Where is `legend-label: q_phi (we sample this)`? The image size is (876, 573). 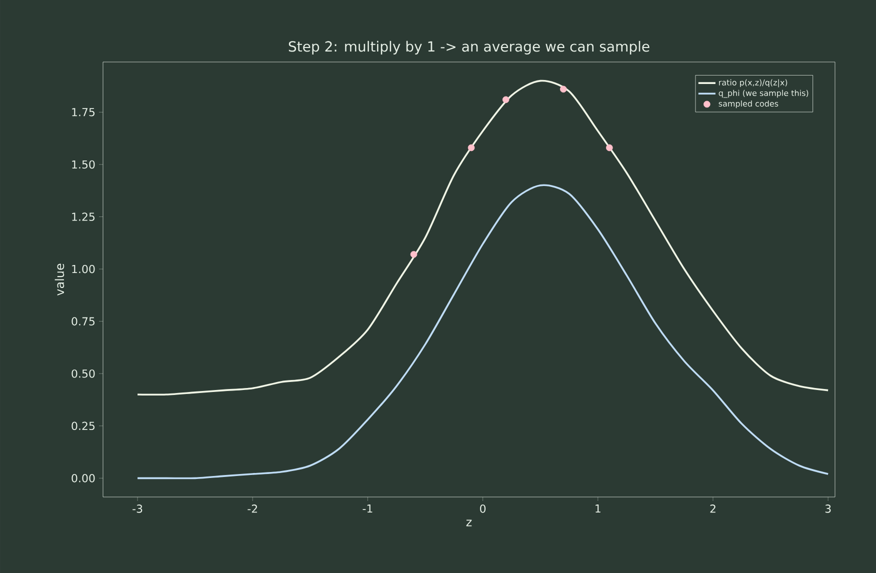 legend-label: q_phi (we sample this) is located at coordinates (763, 94).